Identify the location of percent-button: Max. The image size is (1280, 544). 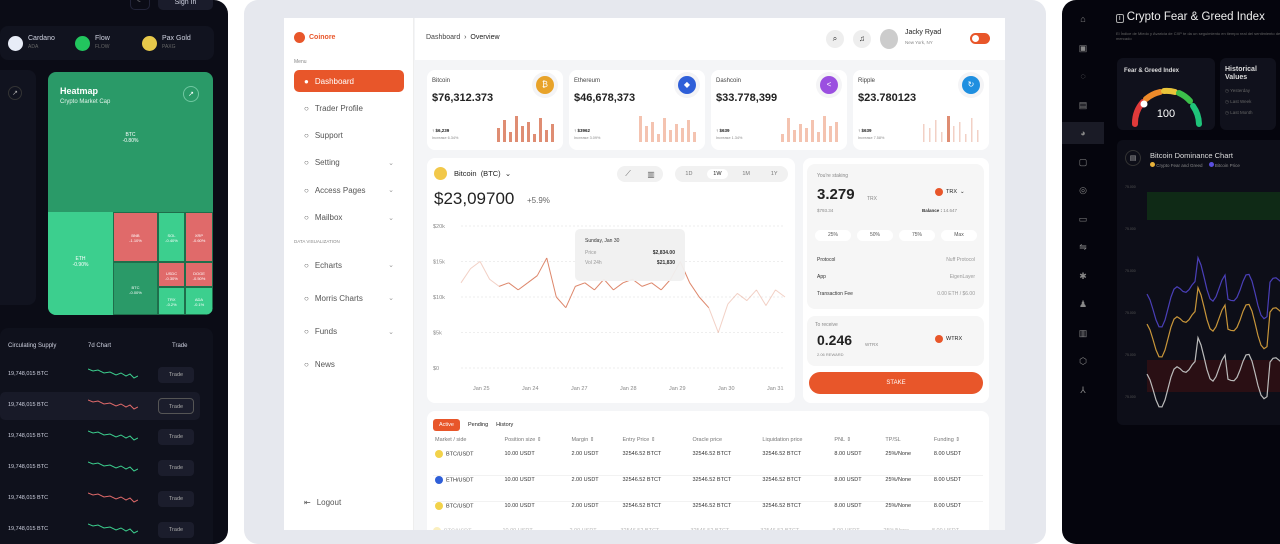
(959, 235).